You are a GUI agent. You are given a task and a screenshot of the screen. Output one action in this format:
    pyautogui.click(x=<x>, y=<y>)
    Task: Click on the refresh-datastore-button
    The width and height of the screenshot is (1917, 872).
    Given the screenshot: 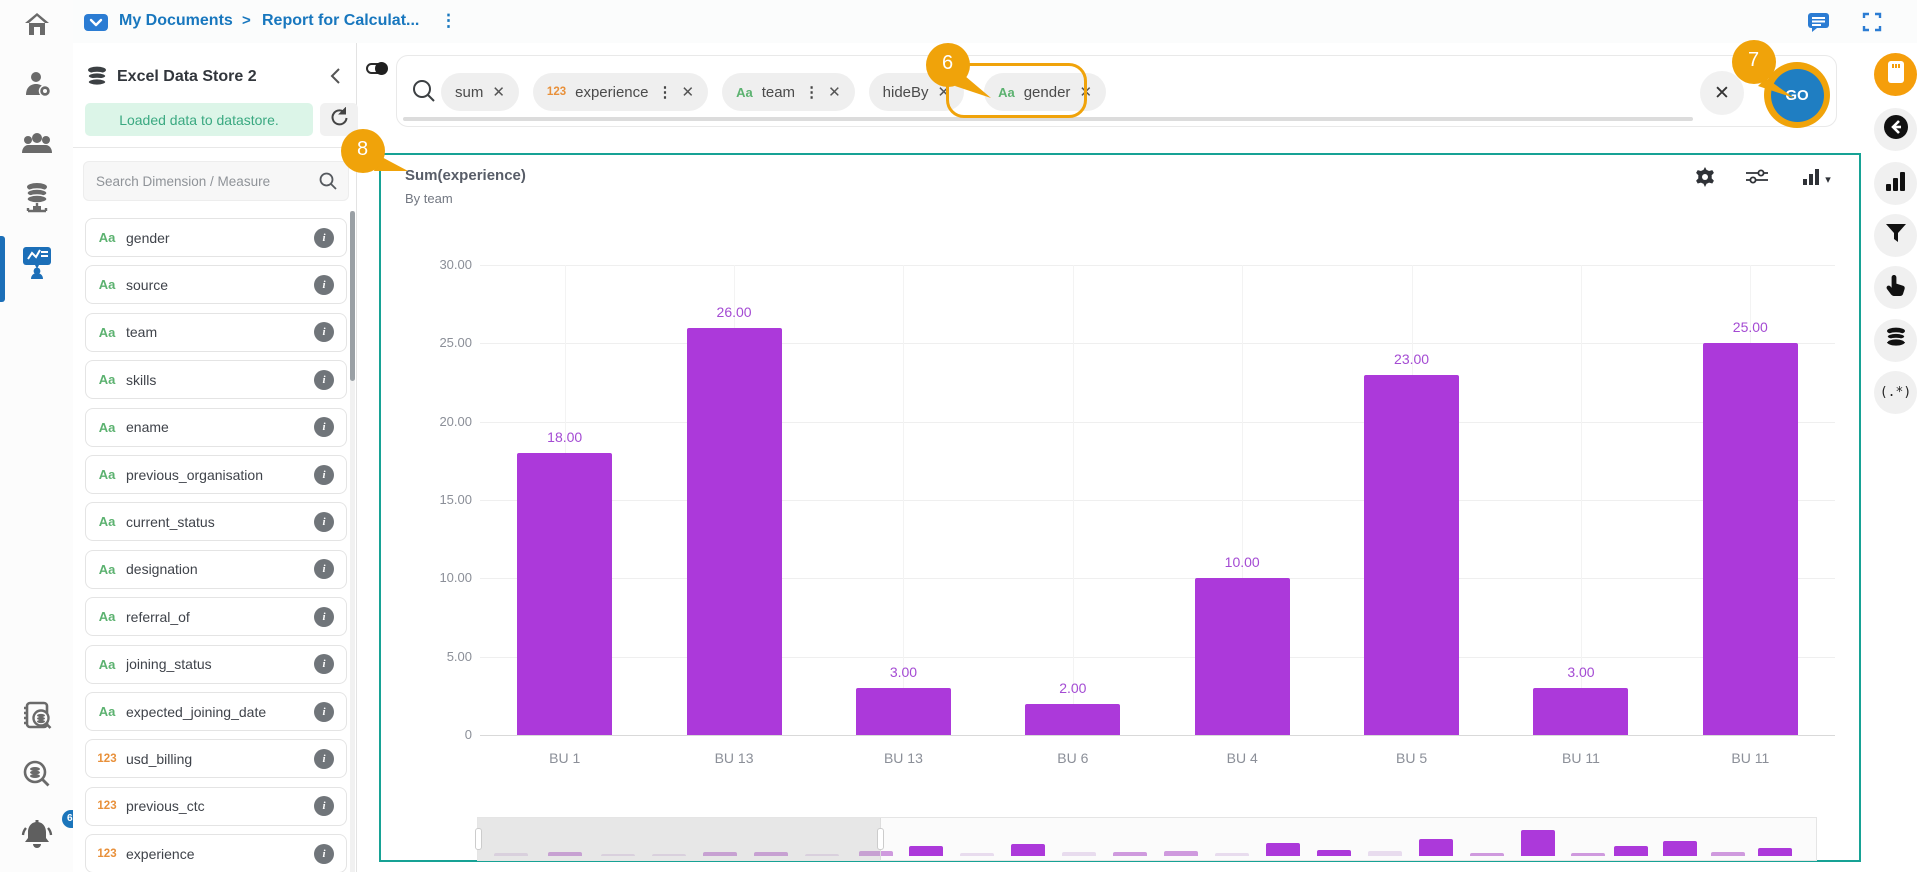 What is the action you would take?
    pyautogui.click(x=339, y=119)
    